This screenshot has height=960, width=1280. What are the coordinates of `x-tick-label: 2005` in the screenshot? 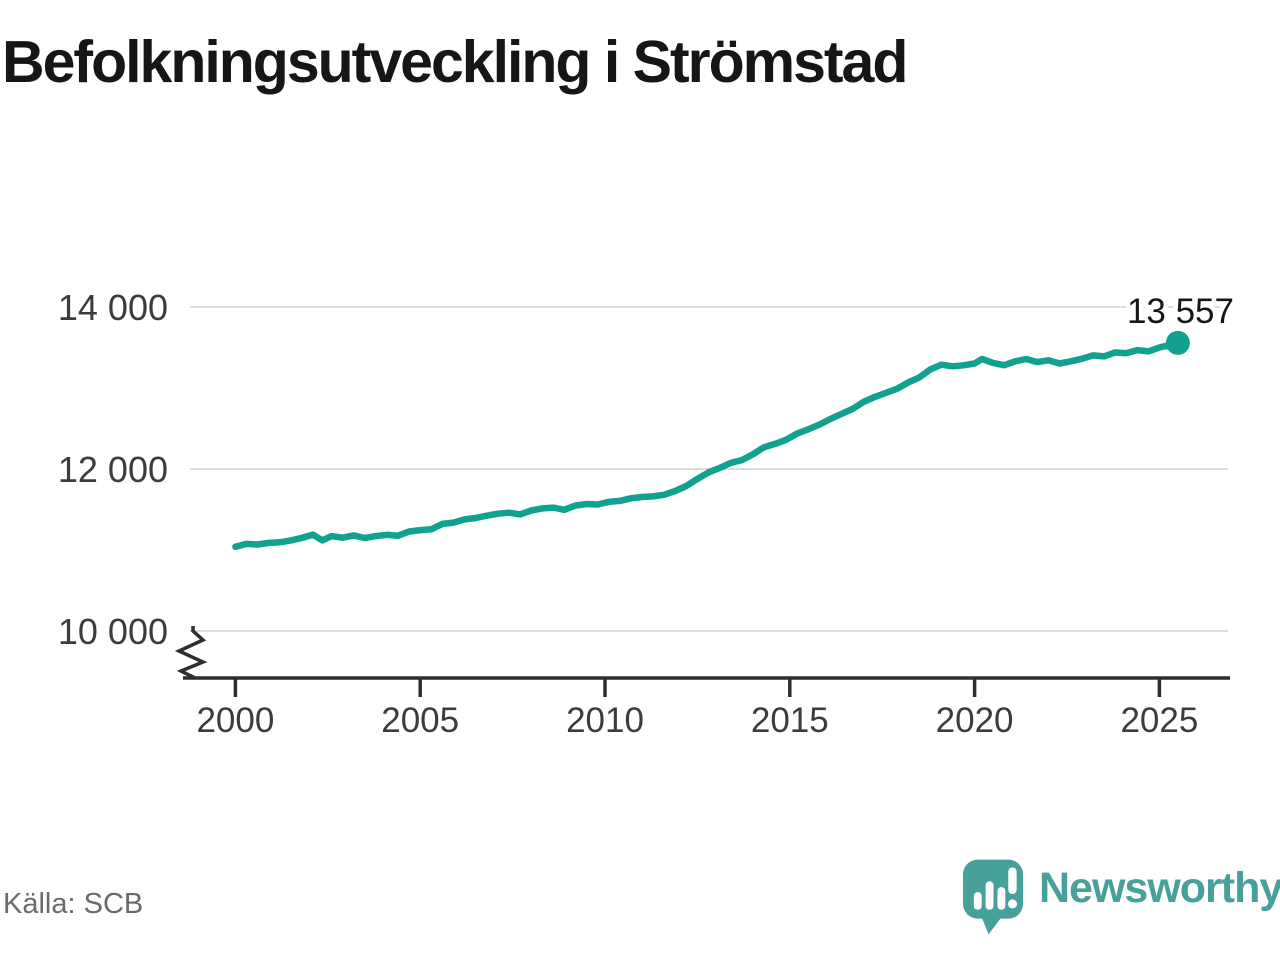 It's located at (420, 720).